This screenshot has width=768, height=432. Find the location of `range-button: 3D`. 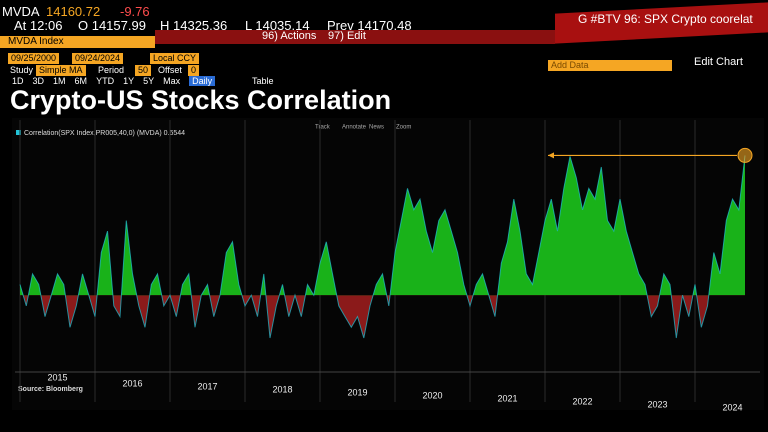

range-button: 3D is located at coordinates (38, 81).